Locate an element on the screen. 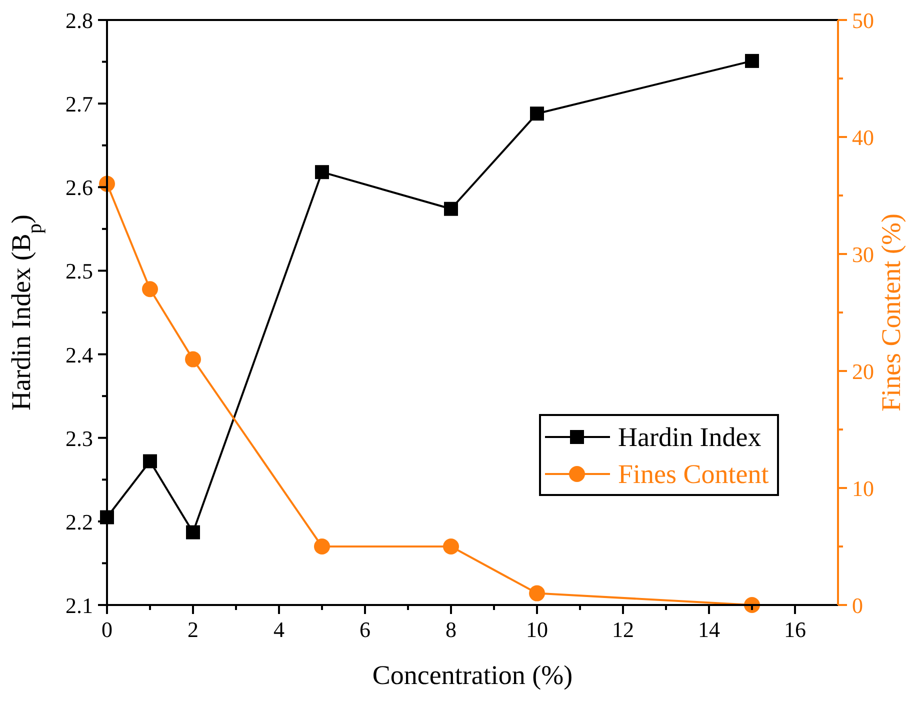 This screenshot has width=918, height=702. legend-label: Fines Content is located at coordinates (694, 474).